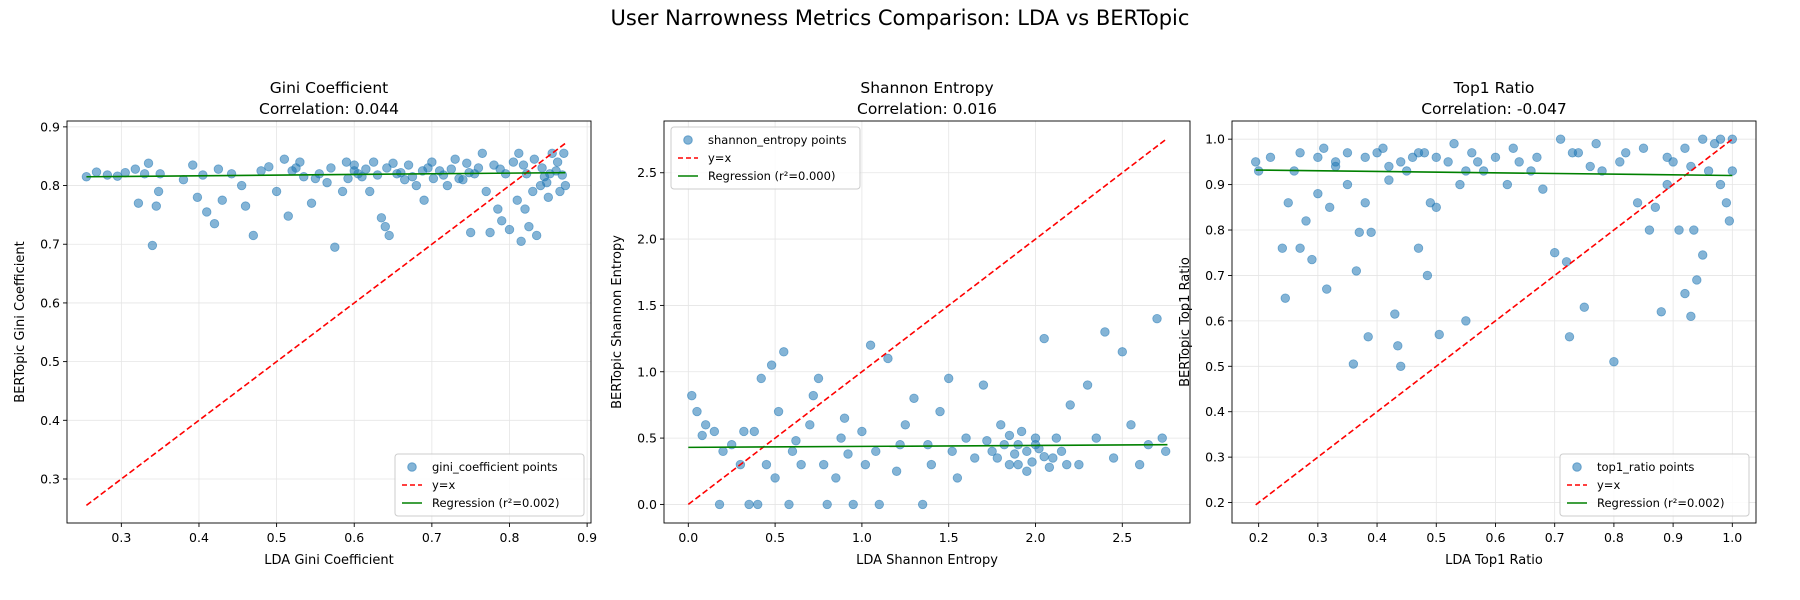 Image resolution: width=1800 pixels, height=600 pixels. Describe the element at coordinates (1215, 502) in the screenshot. I see `top1-y-tick-label: 0.2` at that location.